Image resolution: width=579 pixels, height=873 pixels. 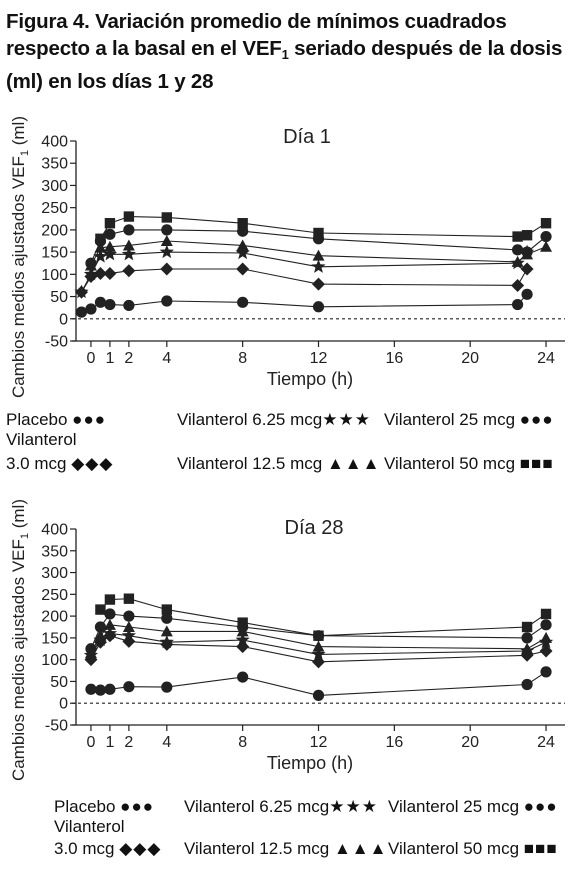 I want to click on legend-label-vilanterol-3-0-b: 3.0 mcg, so click(x=84, y=848).